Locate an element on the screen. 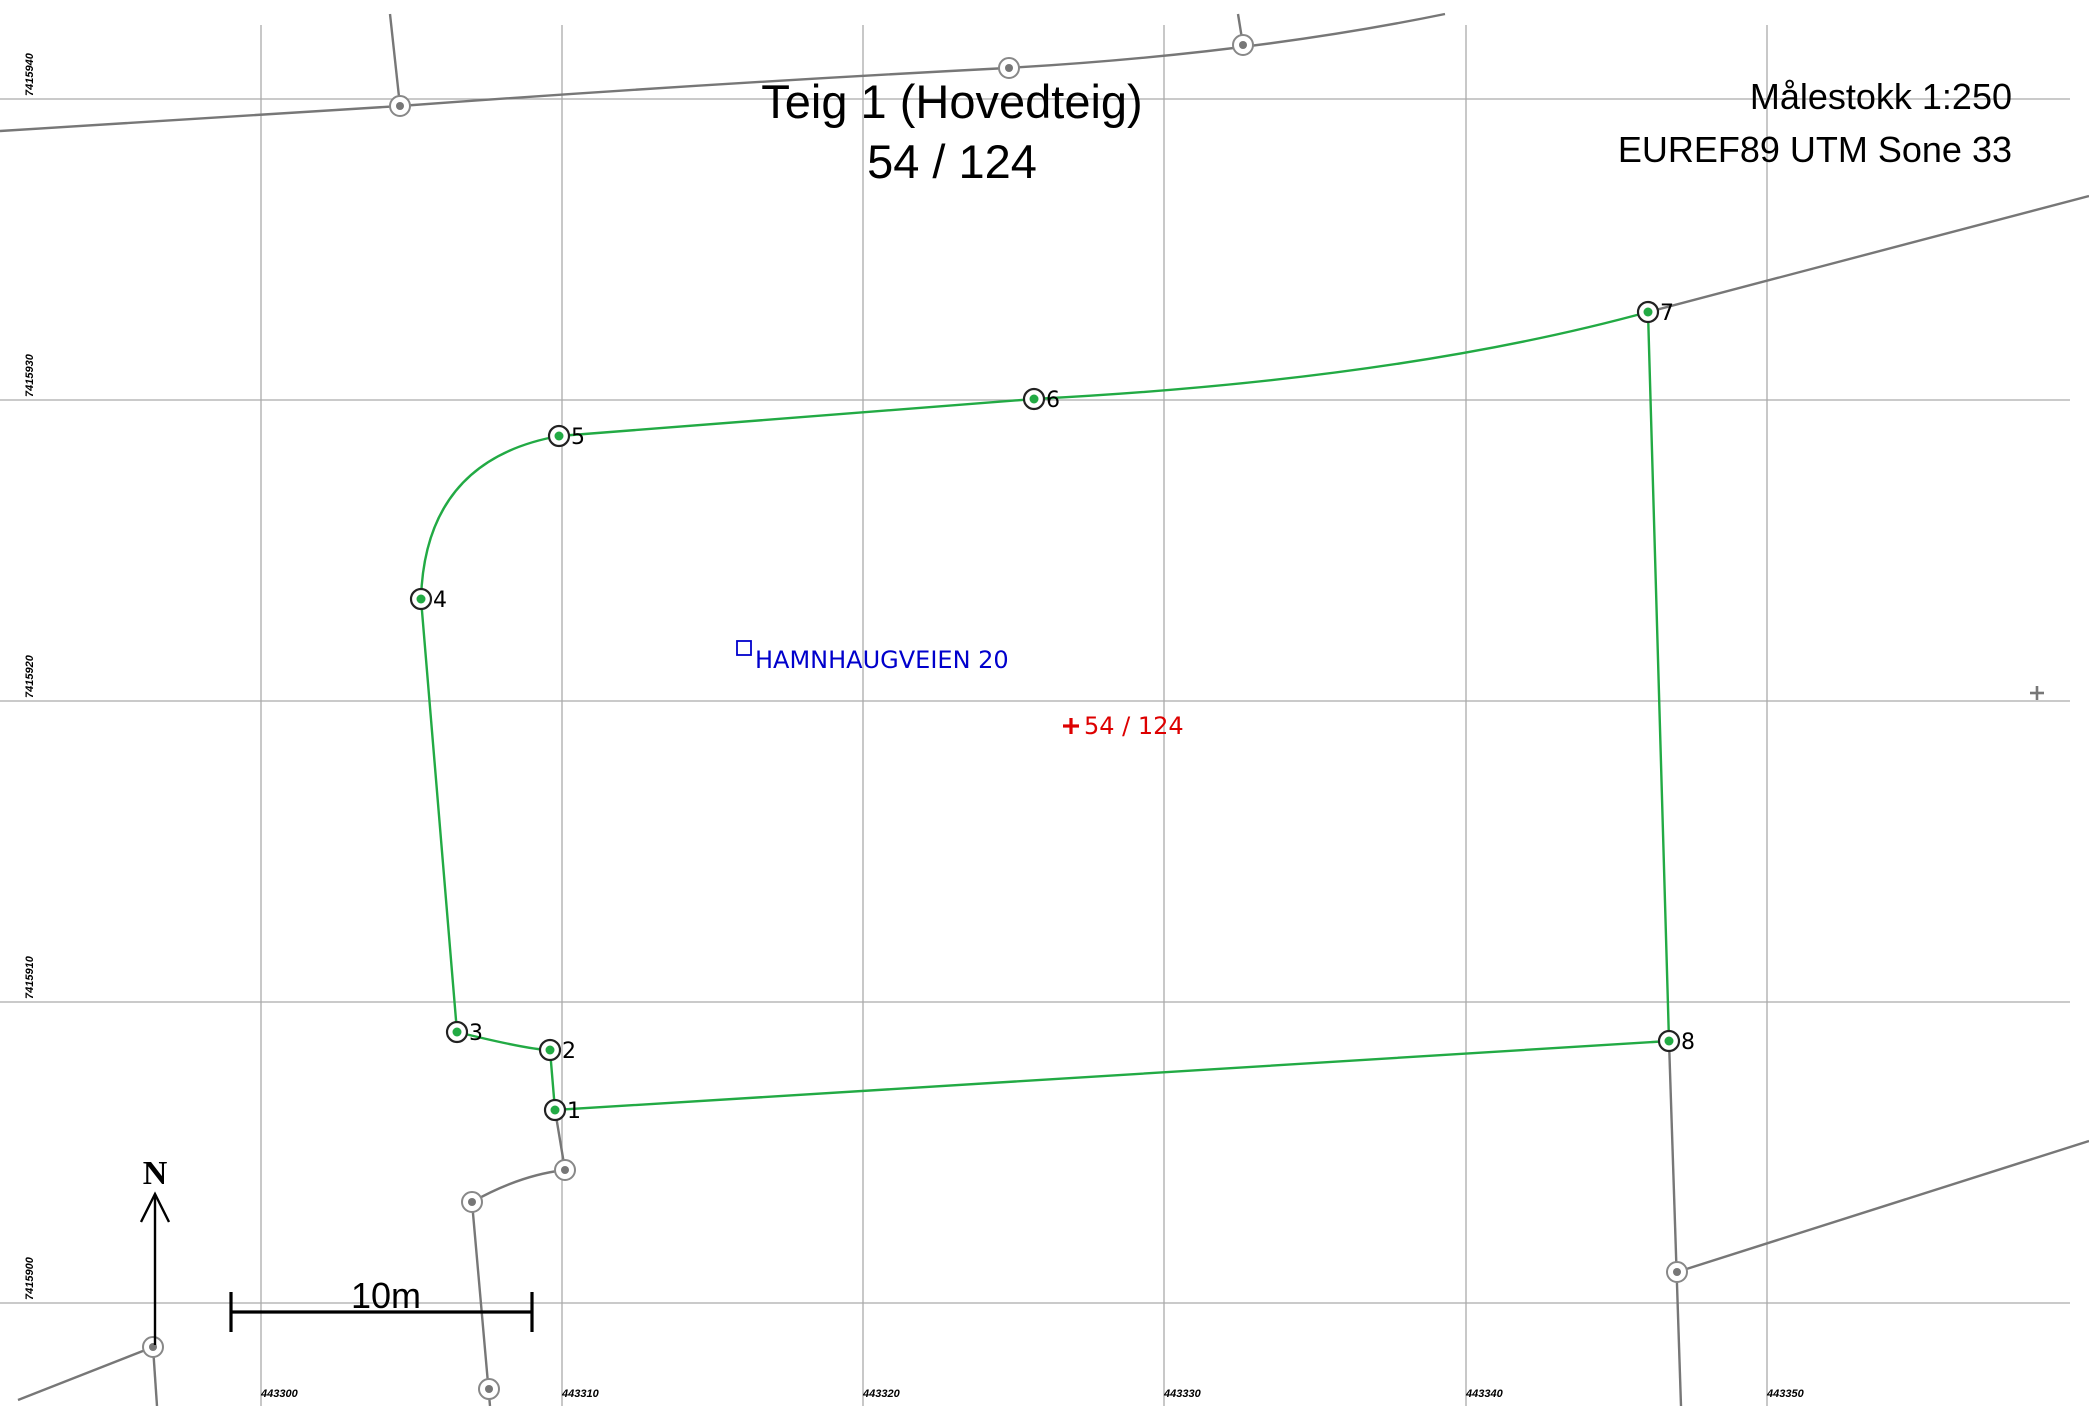 The width and height of the screenshot is (2089, 1406). scale-info: Målestokk 1:250 is located at coordinates (1881, 96).